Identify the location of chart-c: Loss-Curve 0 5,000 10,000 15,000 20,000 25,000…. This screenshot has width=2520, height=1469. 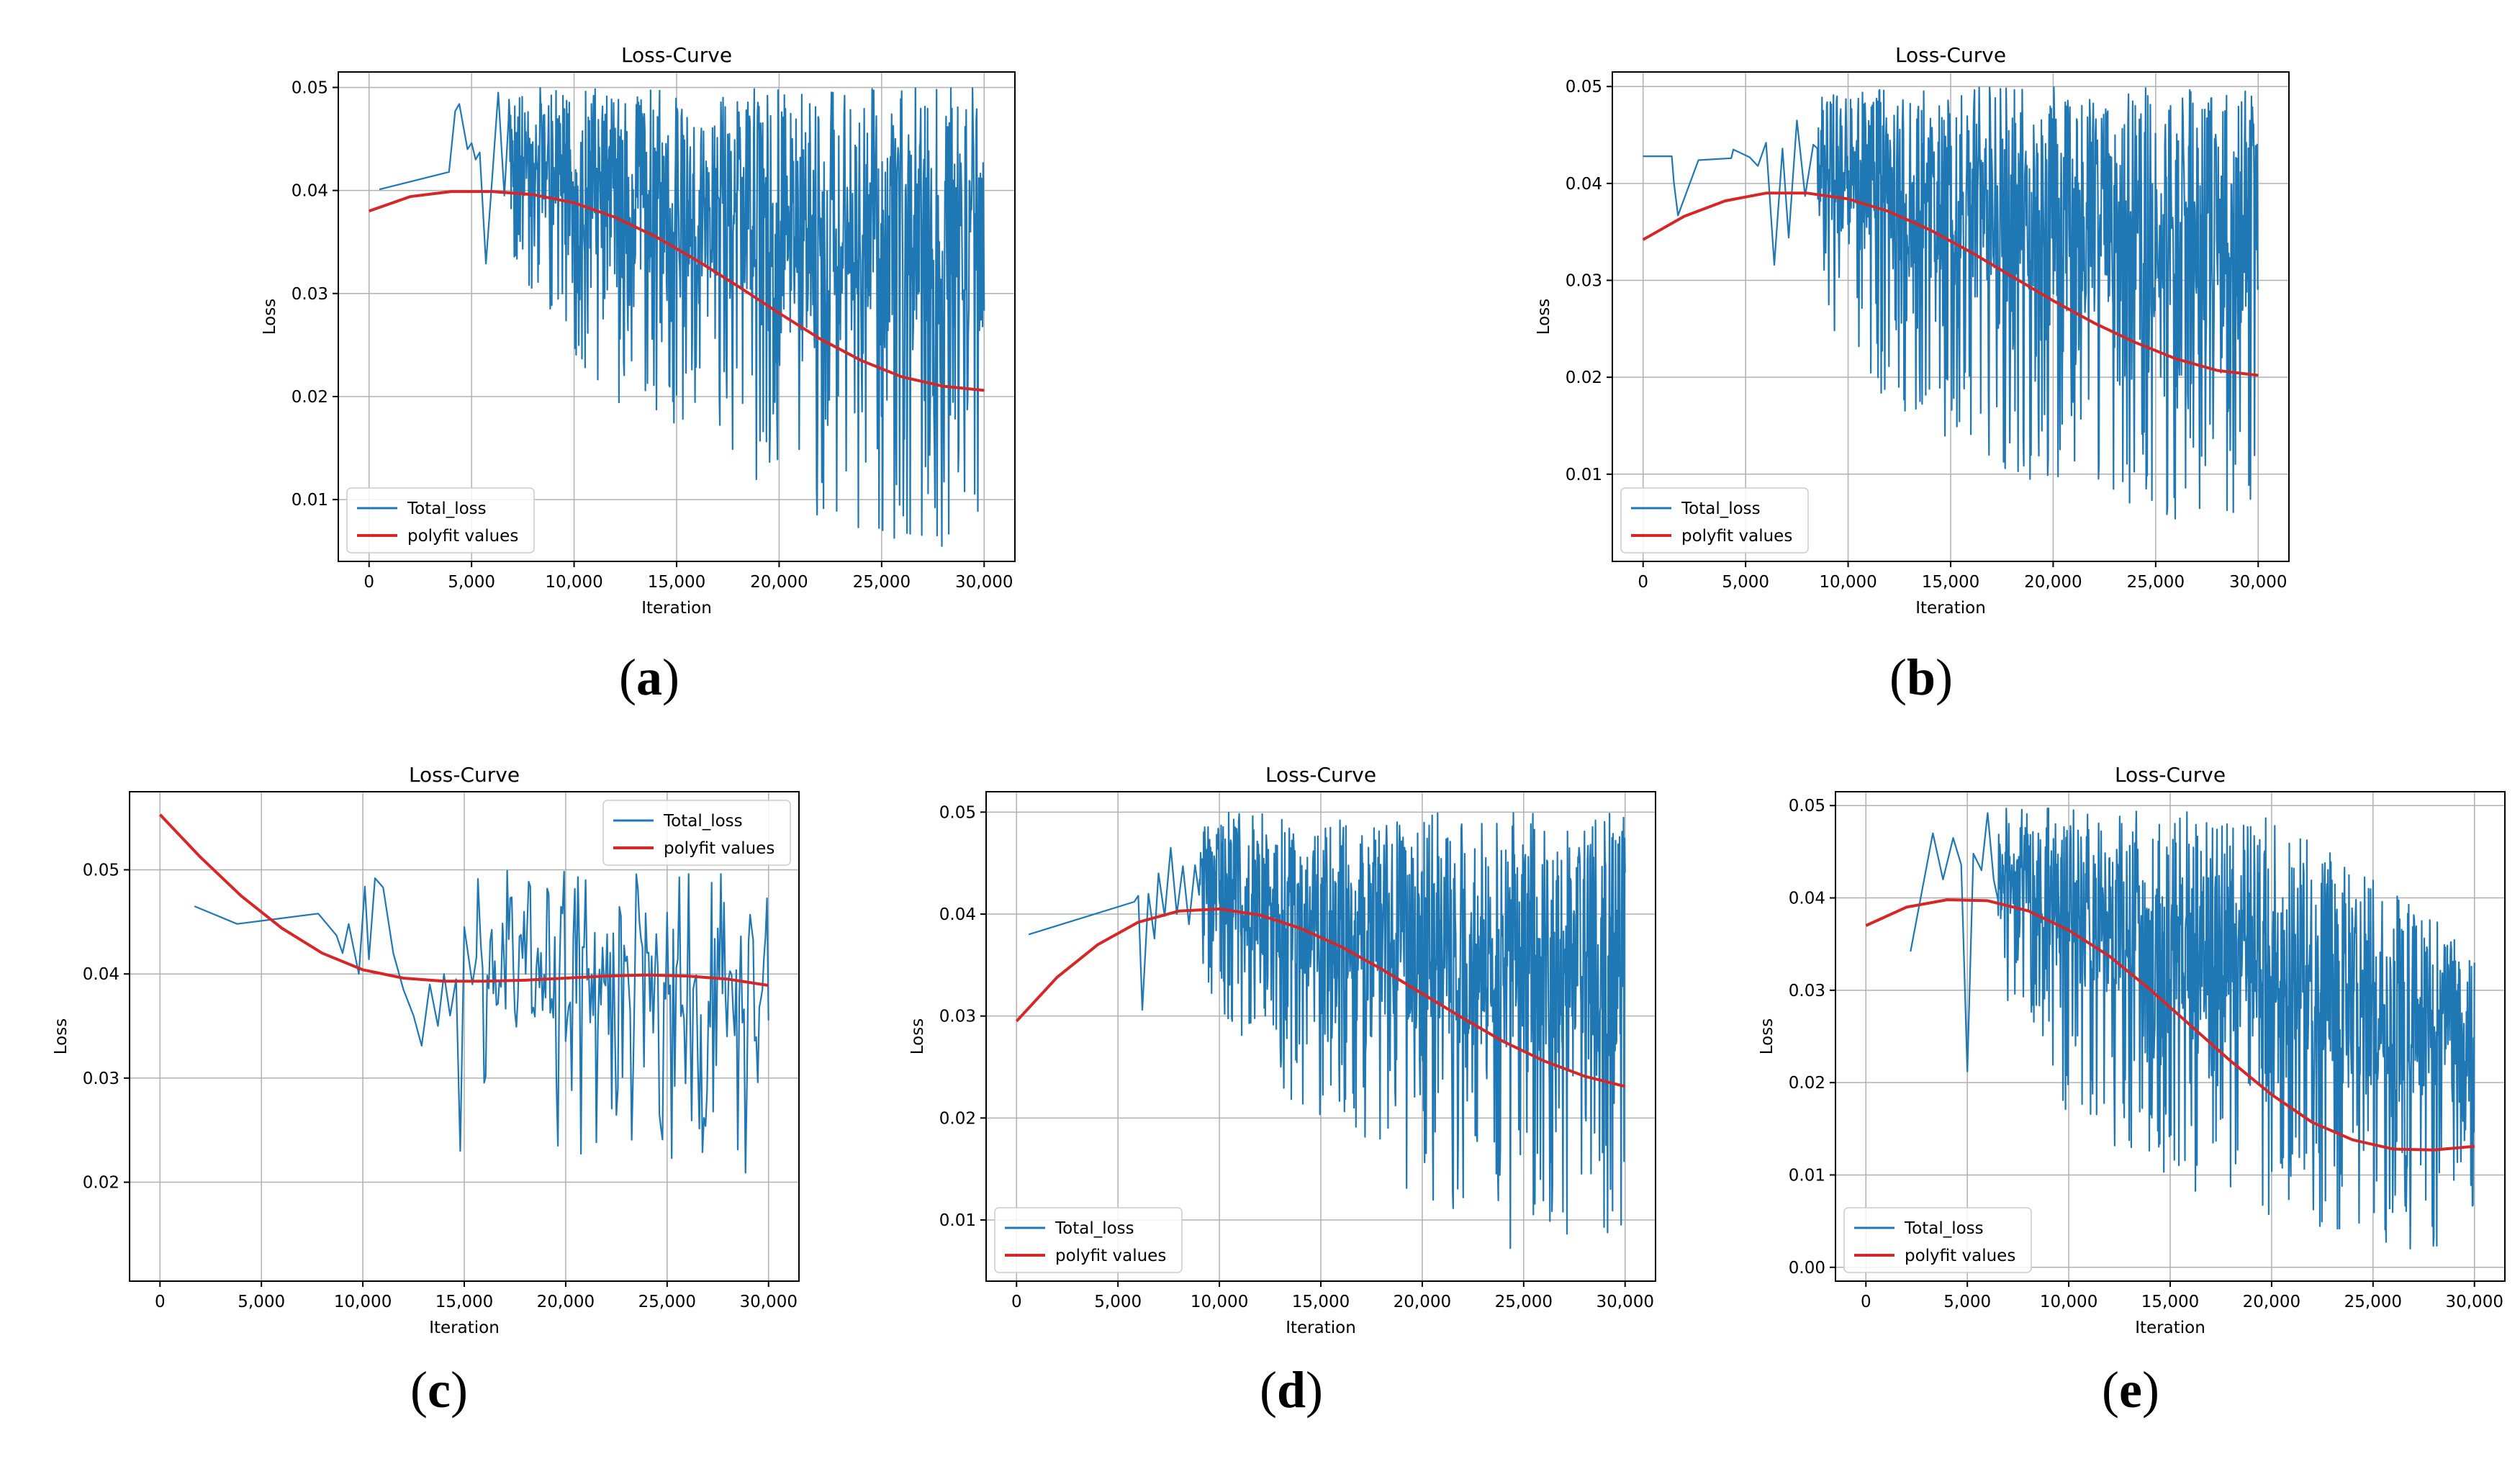
(426, 1050).